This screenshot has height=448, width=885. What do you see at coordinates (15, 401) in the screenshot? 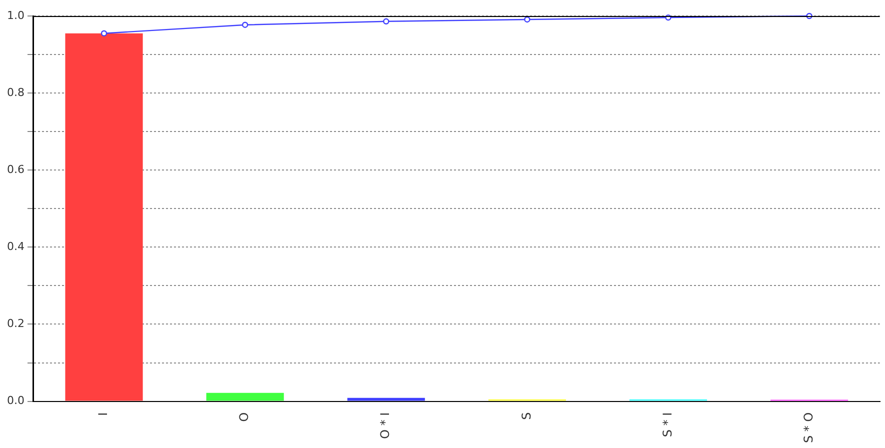
I see `y-tick-label: 0.0` at bounding box center [15, 401].